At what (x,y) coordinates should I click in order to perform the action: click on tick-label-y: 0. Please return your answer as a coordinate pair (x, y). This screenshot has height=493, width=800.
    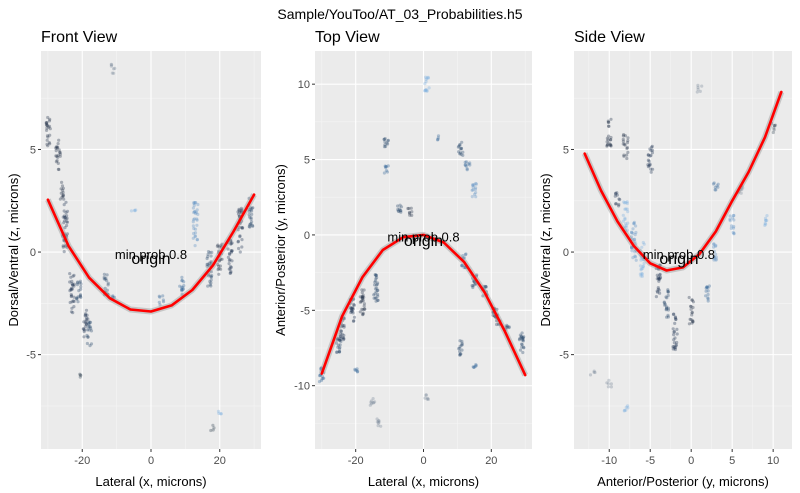
    Looking at the image, I should click on (307, 236).